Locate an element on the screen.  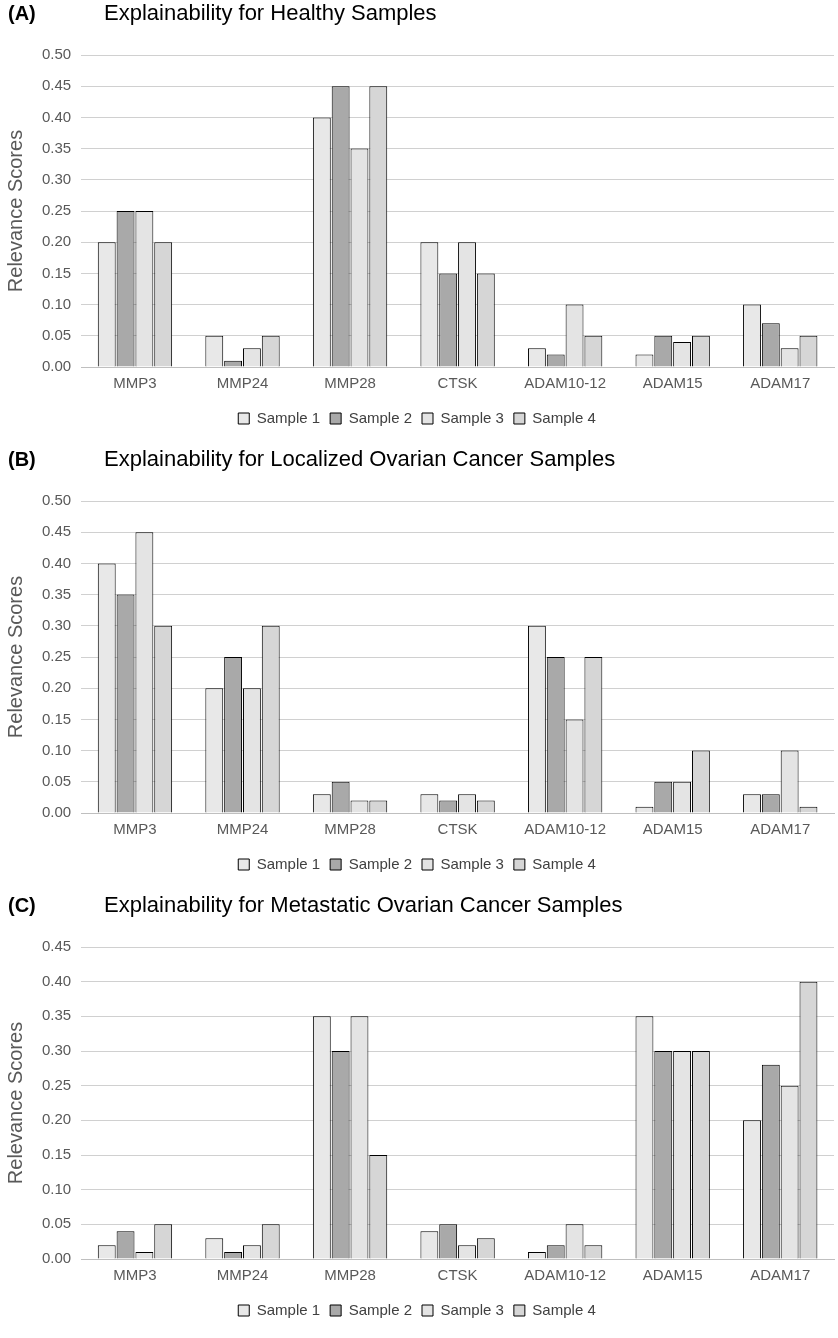
text: (A) is located at coordinates (22, 13).